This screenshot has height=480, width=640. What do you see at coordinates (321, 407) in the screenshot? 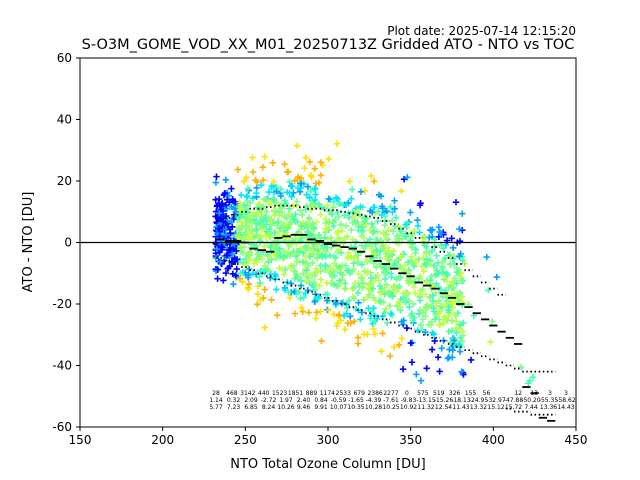
I see `stats-std: 9.91` at bounding box center [321, 407].